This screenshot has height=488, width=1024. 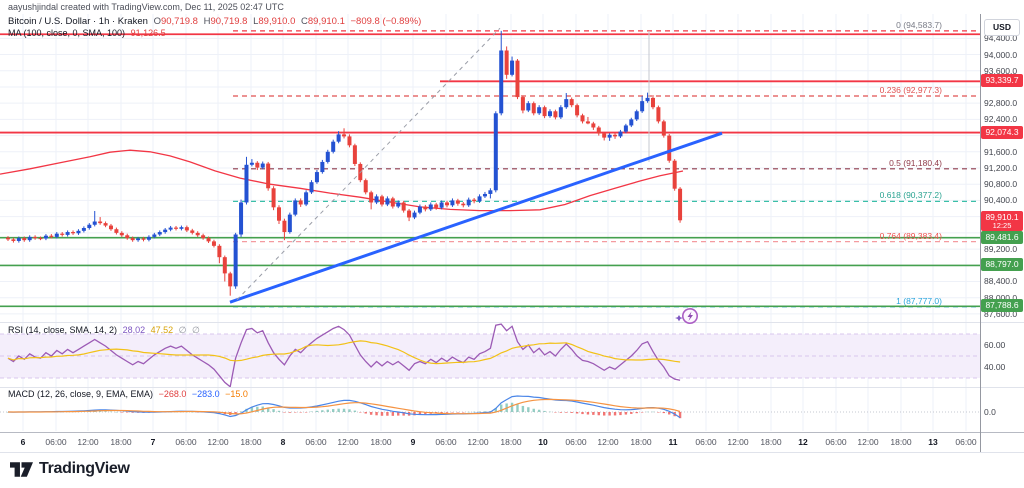 I want to click on symbol-title: Bitcoin / U.S. Dollar · 1h · Kraken, so click(x=78, y=21).